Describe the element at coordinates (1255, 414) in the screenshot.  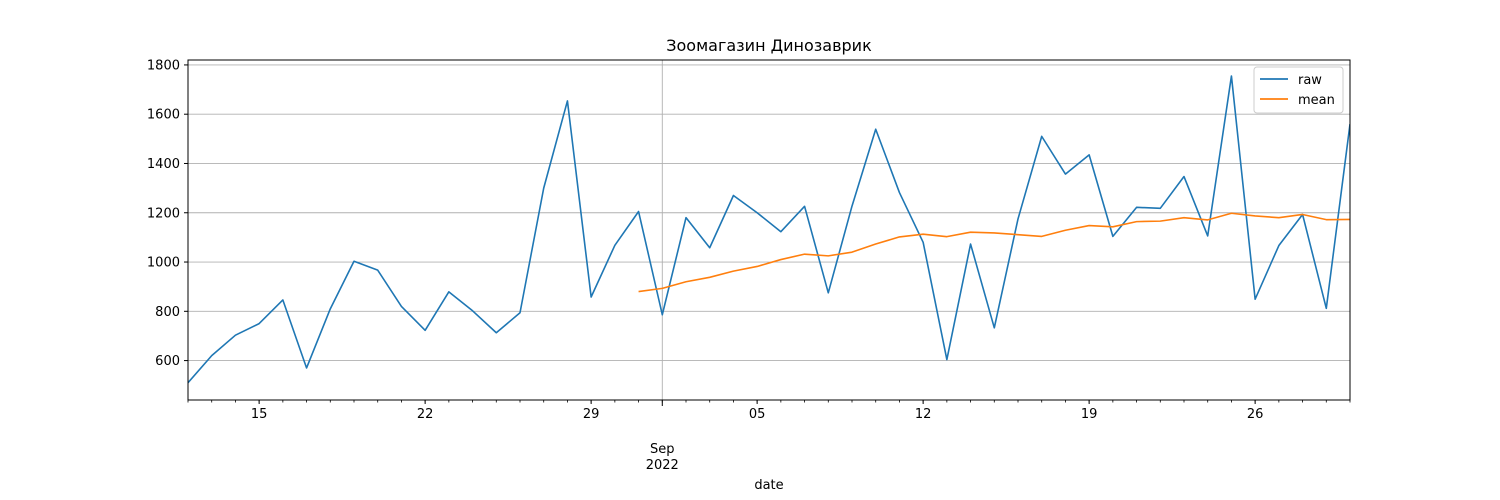
I see `x-tick-label: 26` at that location.